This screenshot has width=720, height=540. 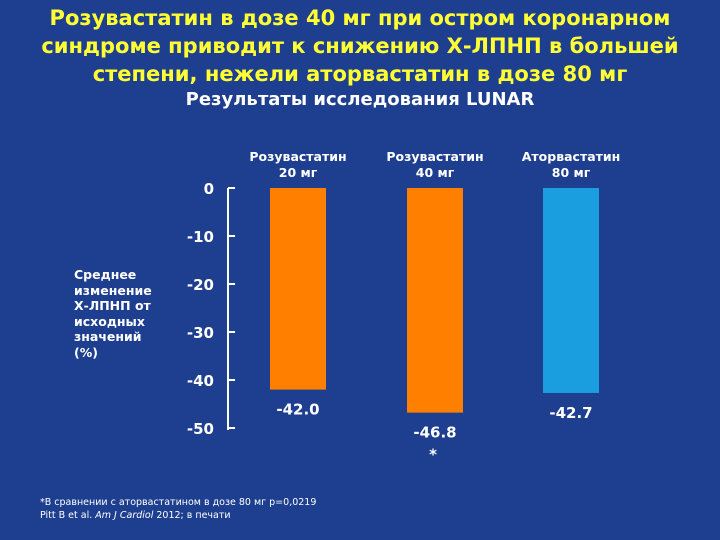 What do you see at coordinates (86, 352) in the screenshot?
I see `y-label-line: (%)` at bounding box center [86, 352].